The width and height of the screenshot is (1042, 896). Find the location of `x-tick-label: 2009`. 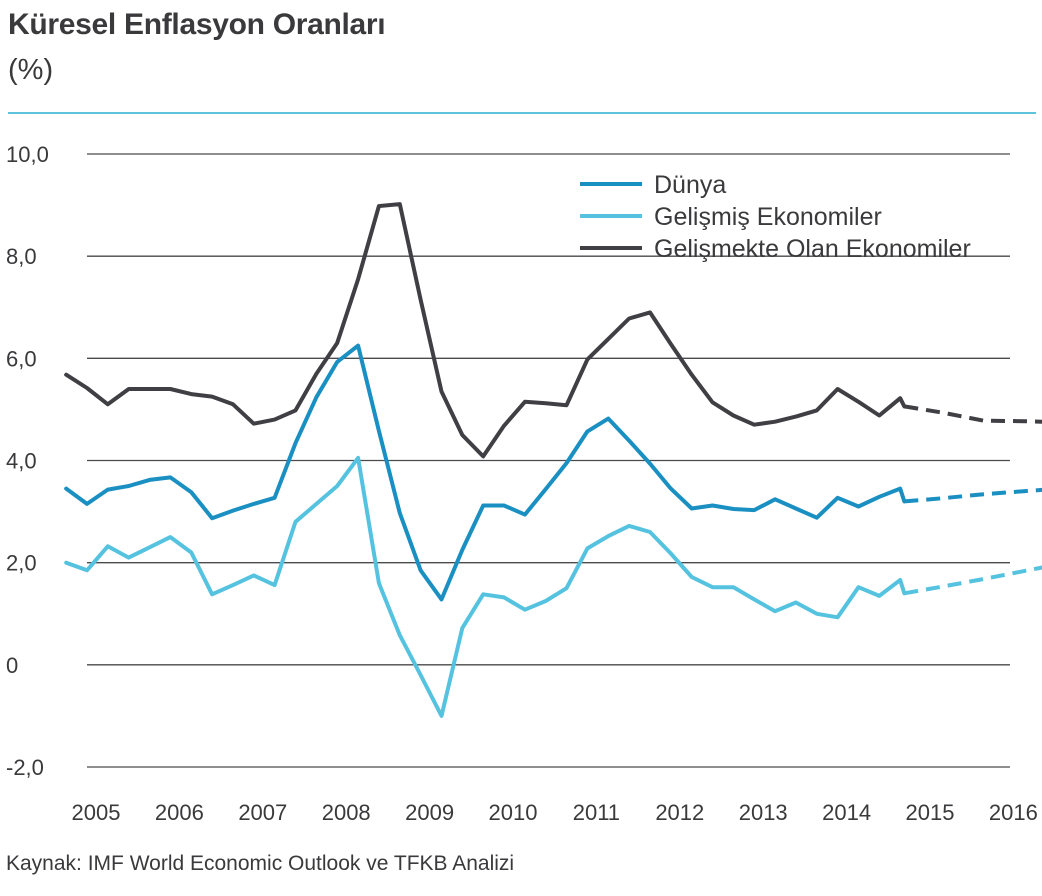

x-tick-label: 2009 is located at coordinates (429, 812).